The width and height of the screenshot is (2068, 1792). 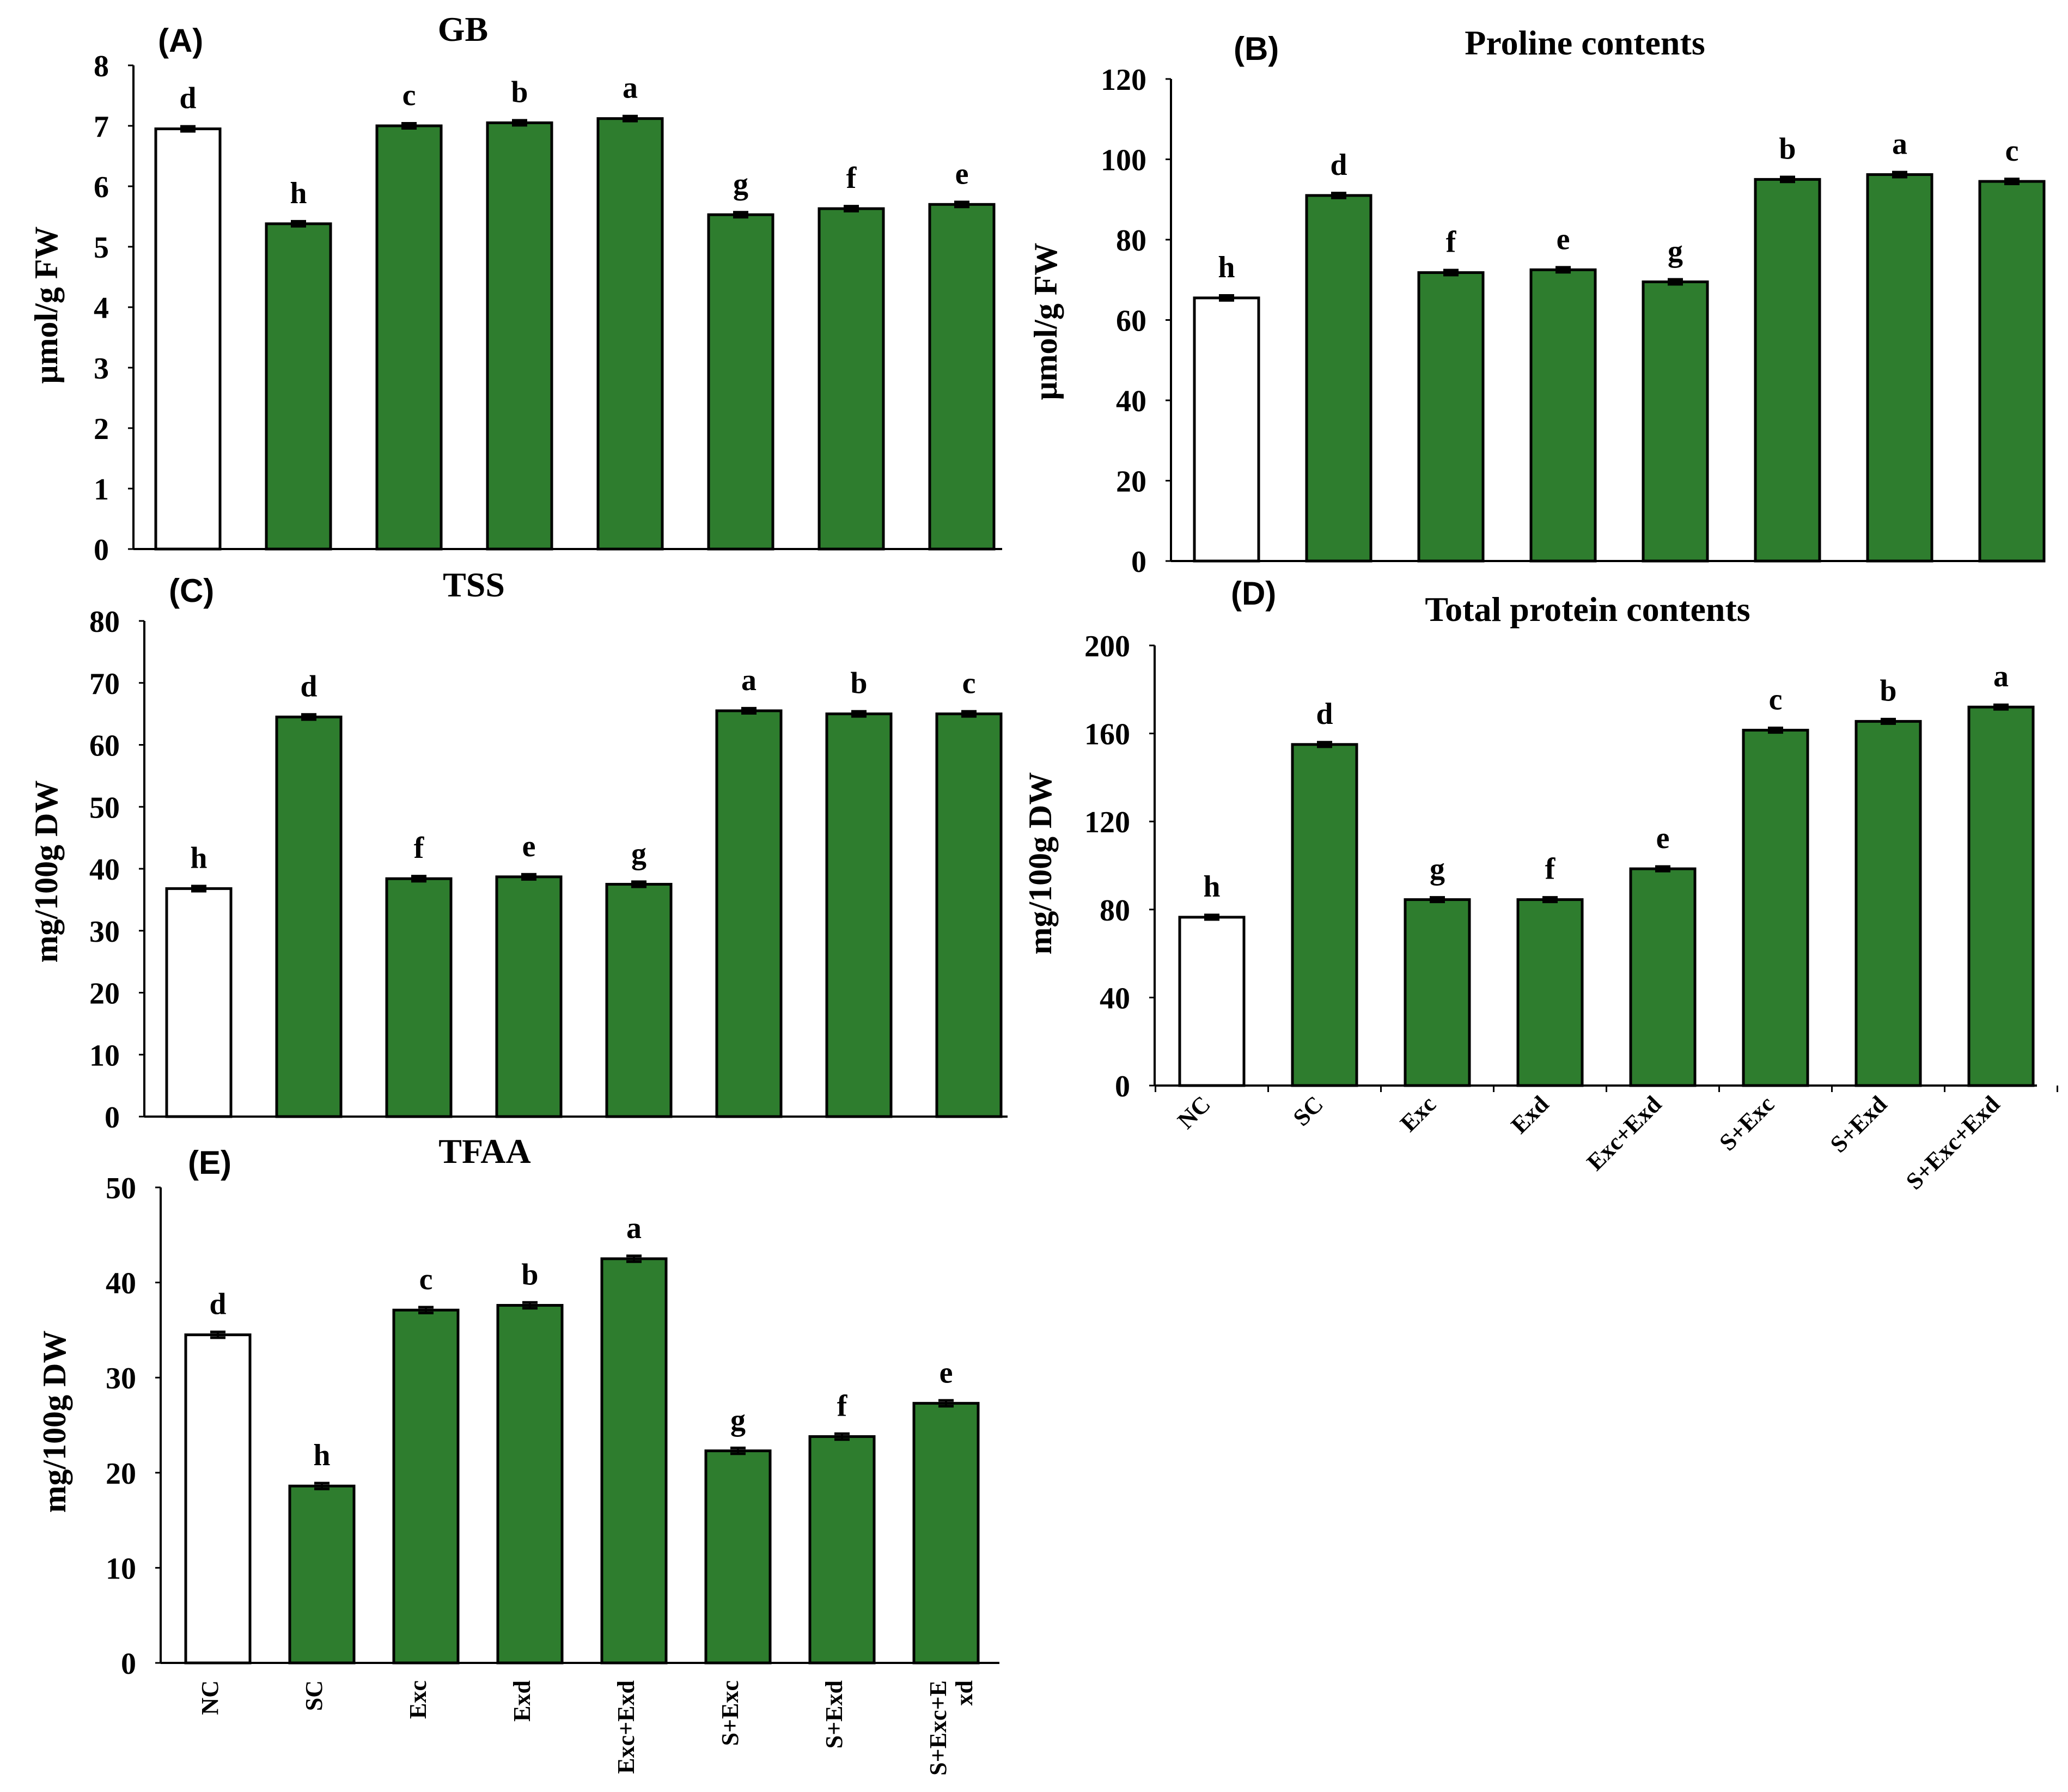 I want to click on chart-4-category-label: S+Exc, so click(x=1746, y=1123).